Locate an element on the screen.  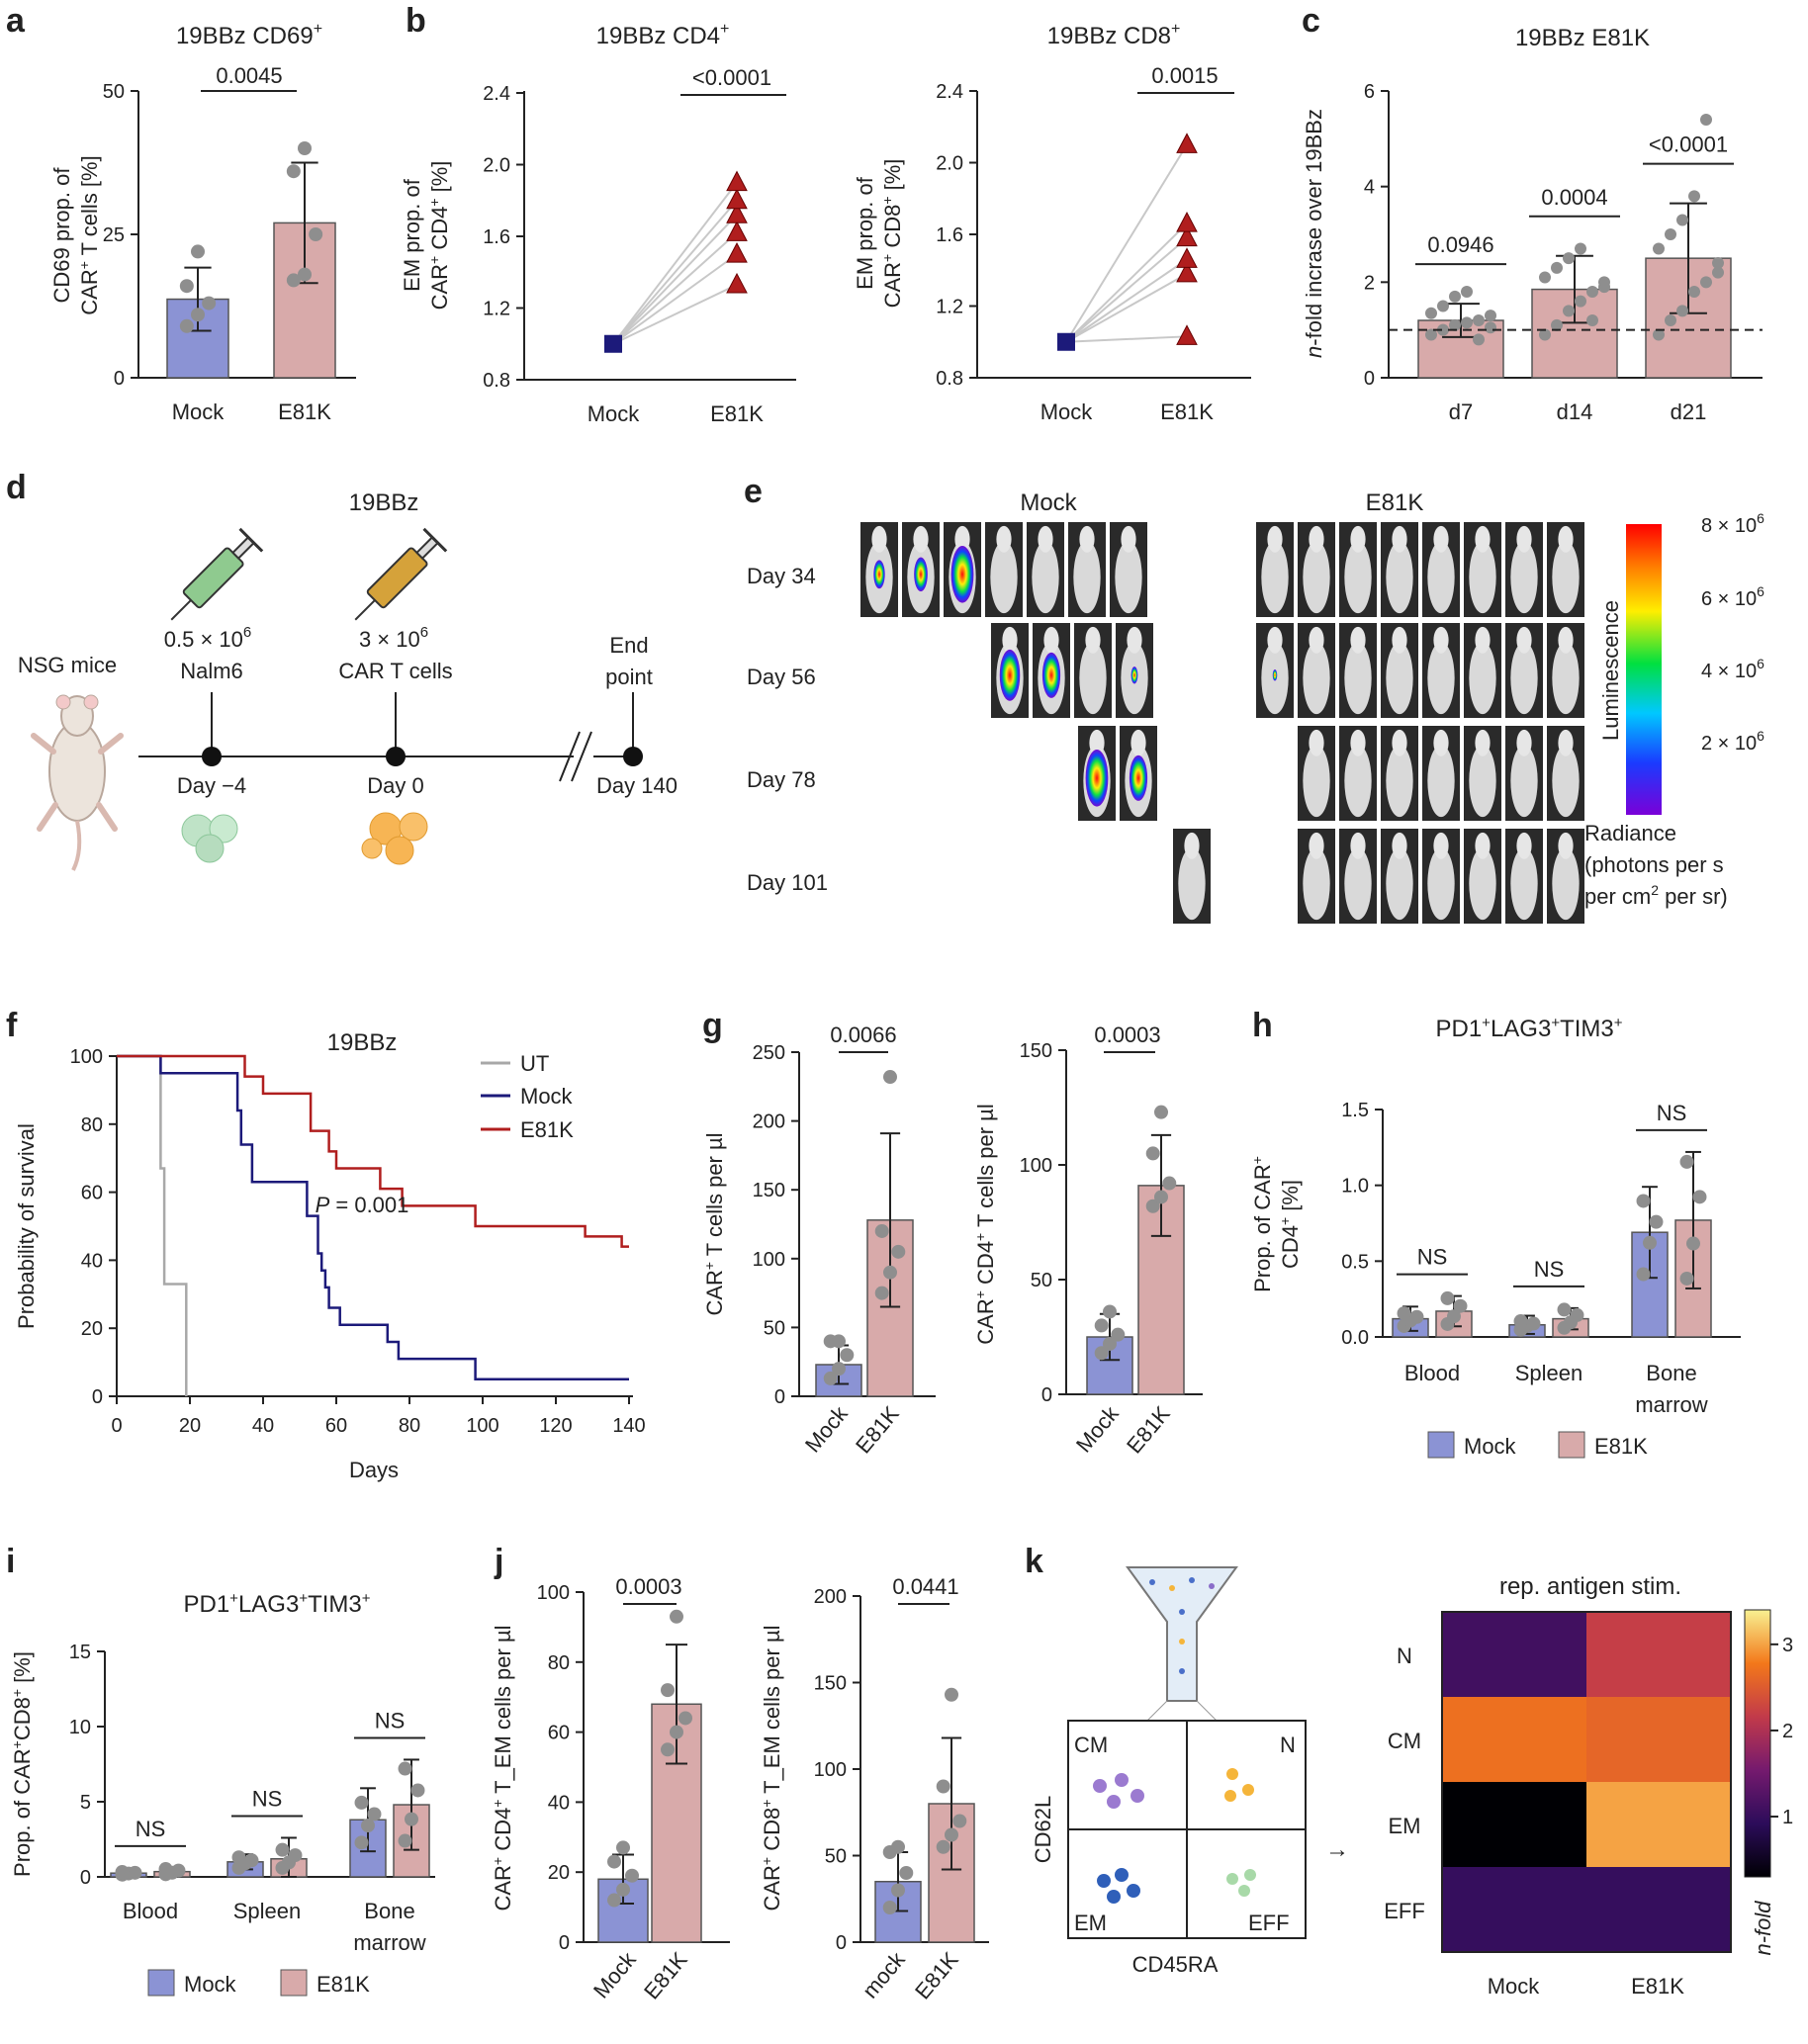
panel-e-radiance-3: per cm2 per sr) is located at coordinates (1656, 895).